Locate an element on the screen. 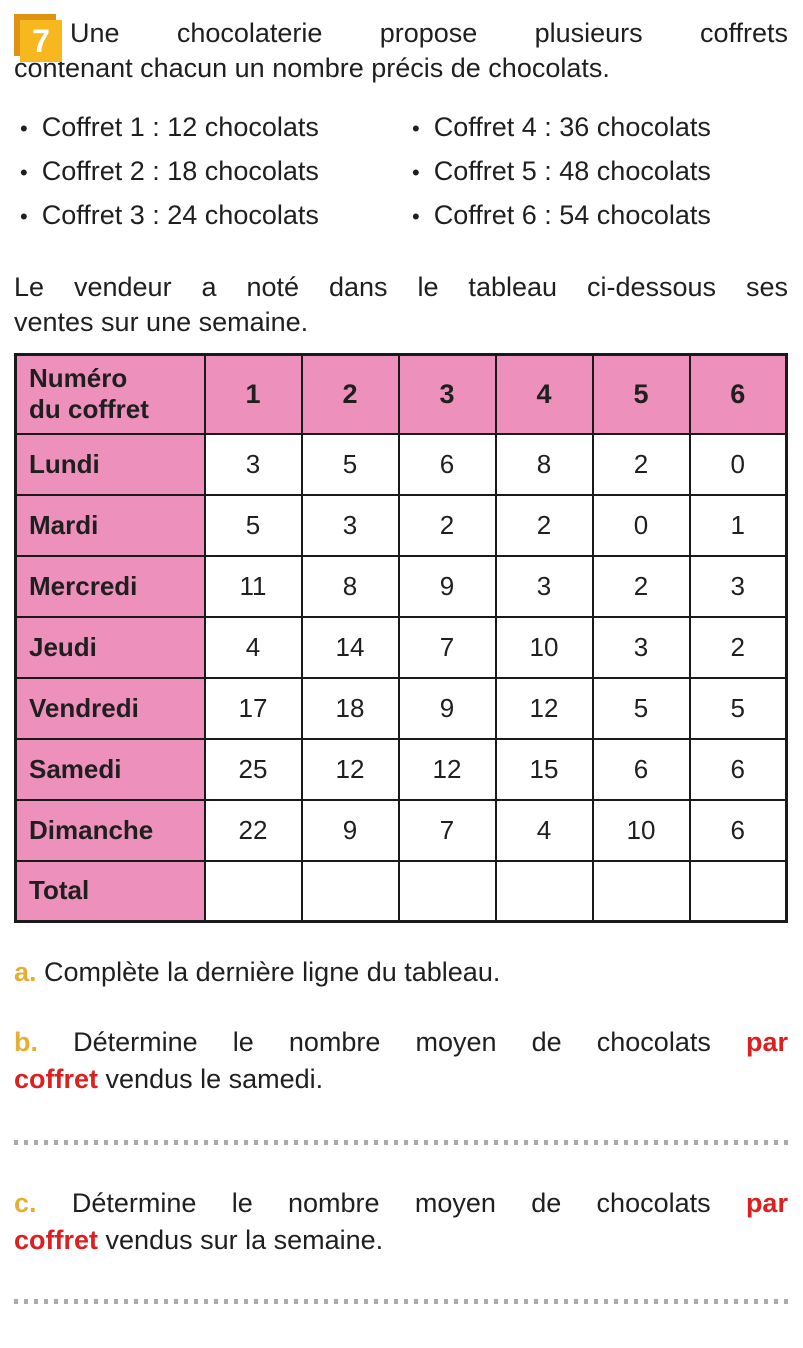  table-intro-line-2: ventes sur une semaine. is located at coordinates (161, 322).